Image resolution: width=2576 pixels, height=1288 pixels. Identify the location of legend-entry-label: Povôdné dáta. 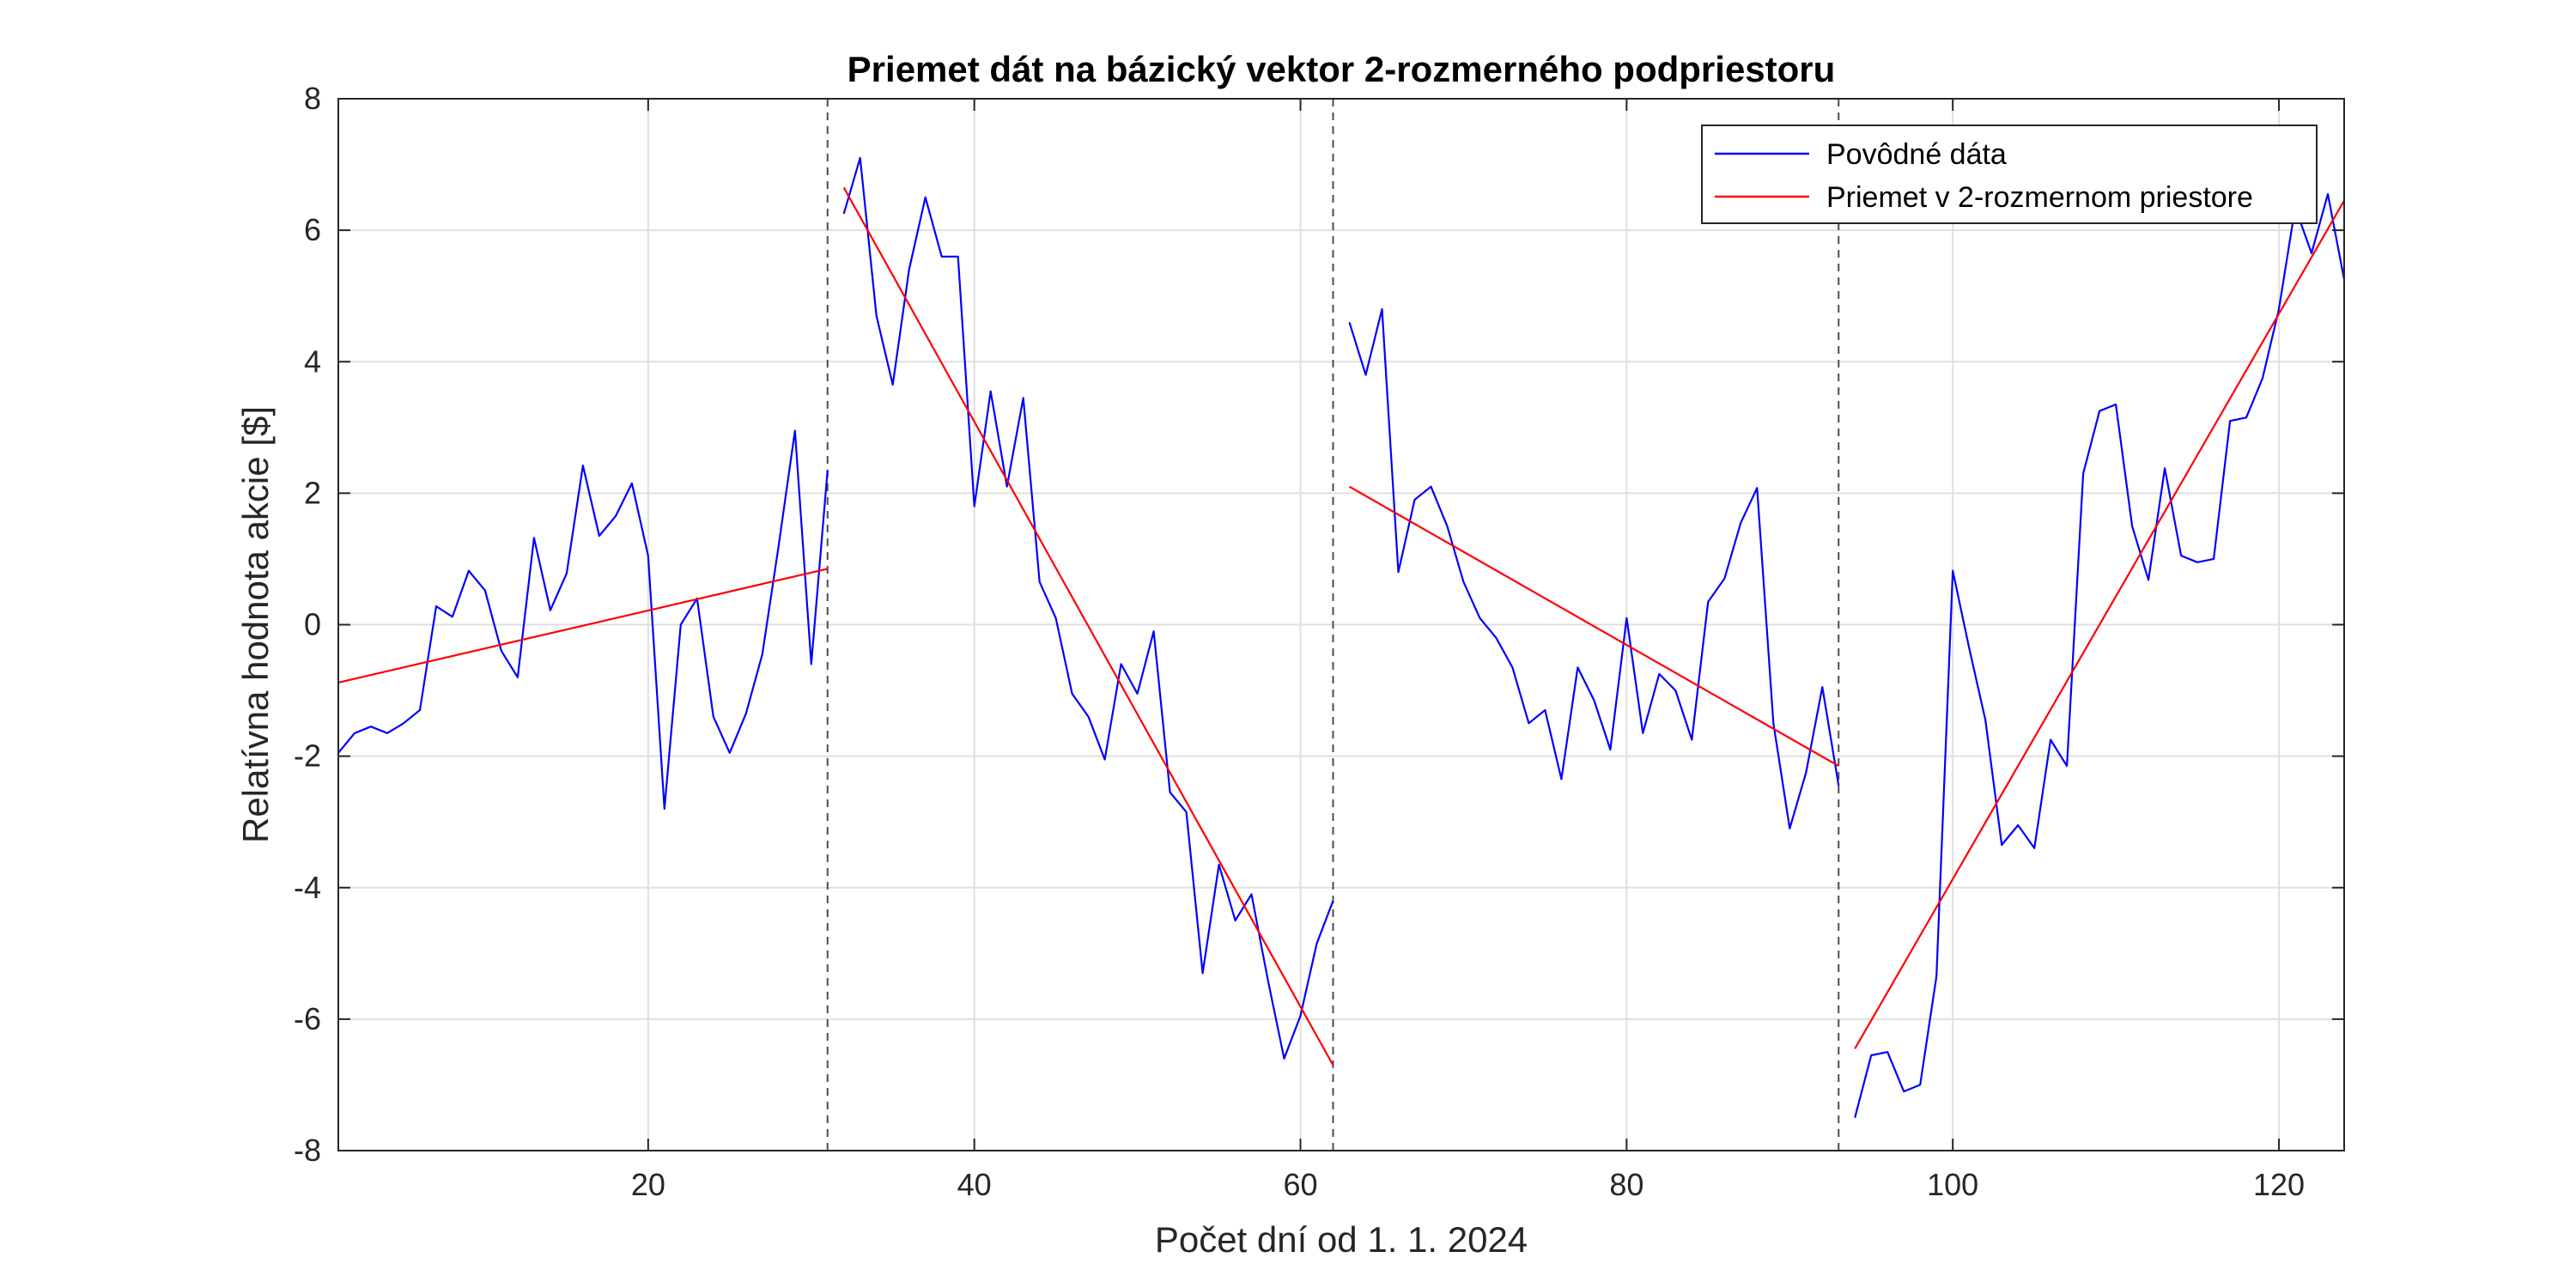
(1916, 154).